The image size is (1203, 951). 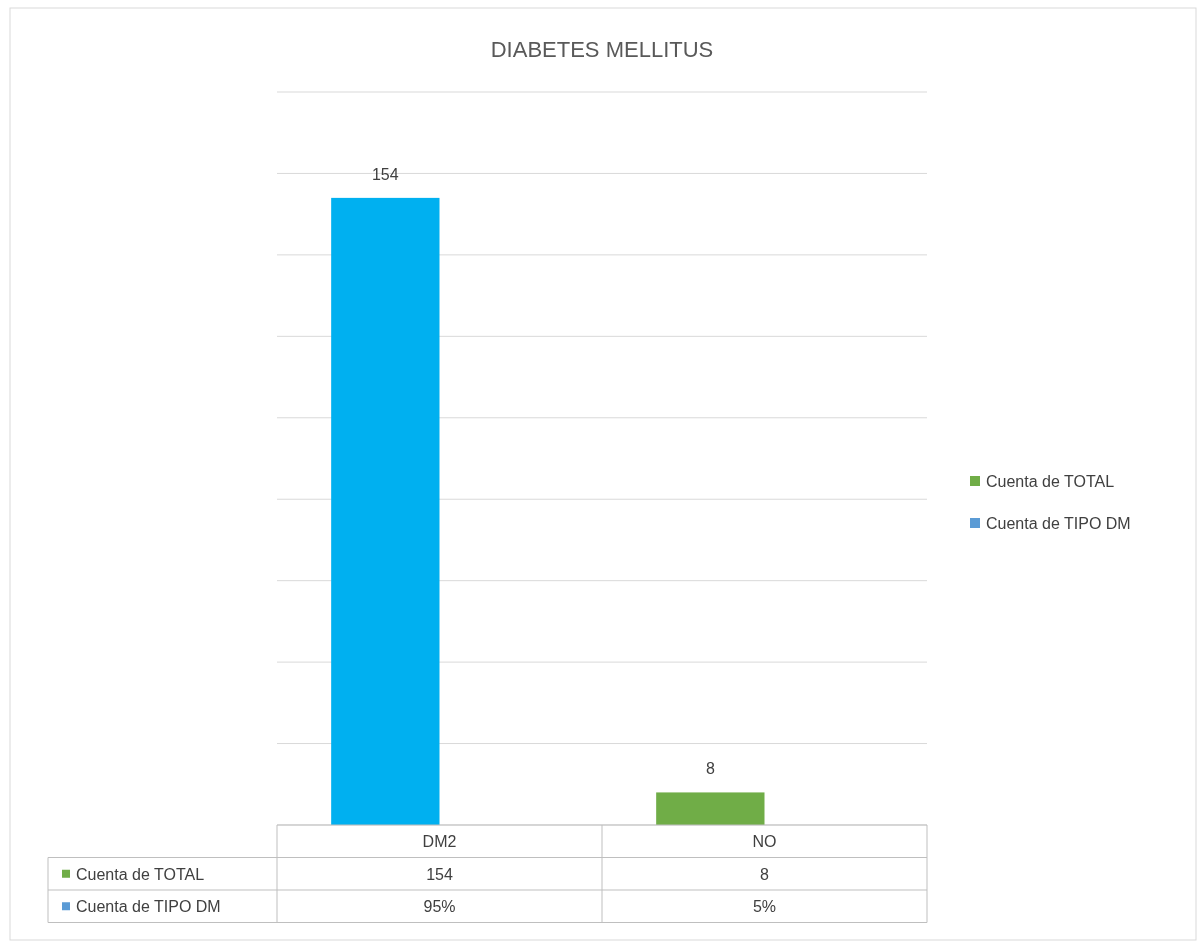 What do you see at coordinates (439, 907) in the screenshot?
I see `text: 95%` at bounding box center [439, 907].